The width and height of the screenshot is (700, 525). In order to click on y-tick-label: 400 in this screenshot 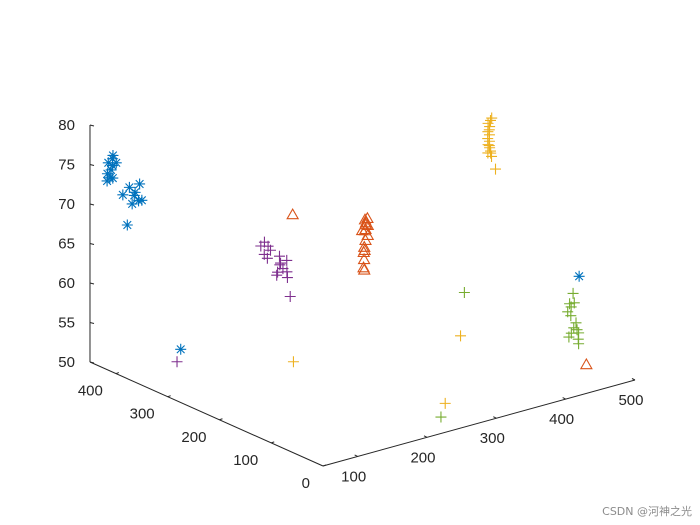, I will do `click(90, 391)`.